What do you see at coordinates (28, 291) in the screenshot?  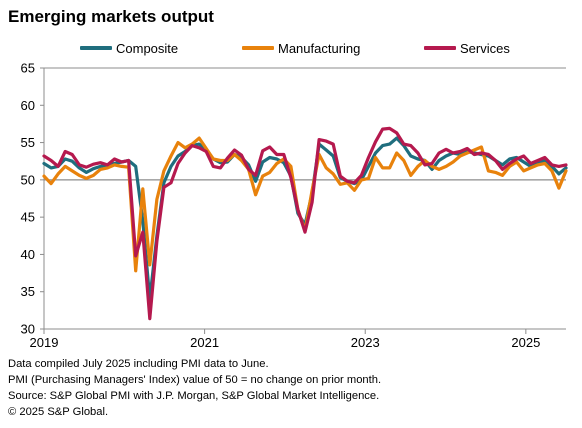 I see `y-tick-label: 35` at bounding box center [28, 291].